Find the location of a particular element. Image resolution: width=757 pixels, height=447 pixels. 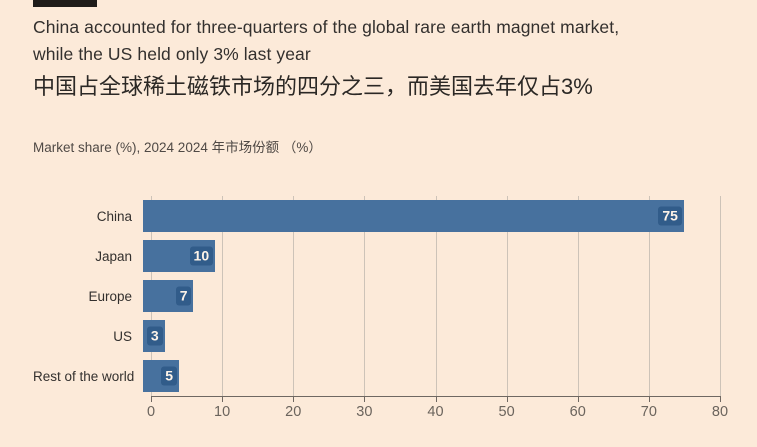

category-label: Europe is located at coordinates (110, 296).